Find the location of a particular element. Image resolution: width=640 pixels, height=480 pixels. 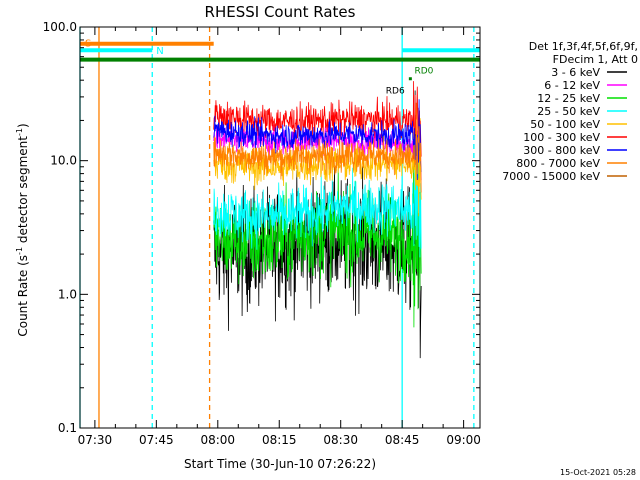

legend-label-8: 7000 - 15000 keV is located at coordinates (551, 176).